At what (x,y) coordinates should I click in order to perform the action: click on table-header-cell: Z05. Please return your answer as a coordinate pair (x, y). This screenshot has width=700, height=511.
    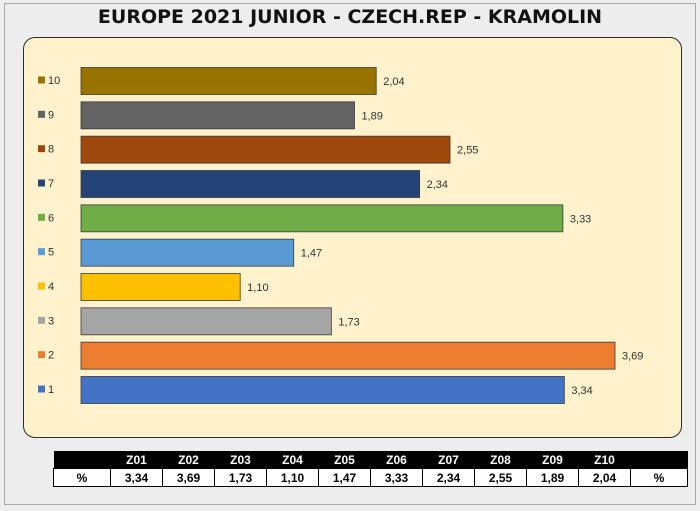
    Looking at the image, I should click on (344, 460).